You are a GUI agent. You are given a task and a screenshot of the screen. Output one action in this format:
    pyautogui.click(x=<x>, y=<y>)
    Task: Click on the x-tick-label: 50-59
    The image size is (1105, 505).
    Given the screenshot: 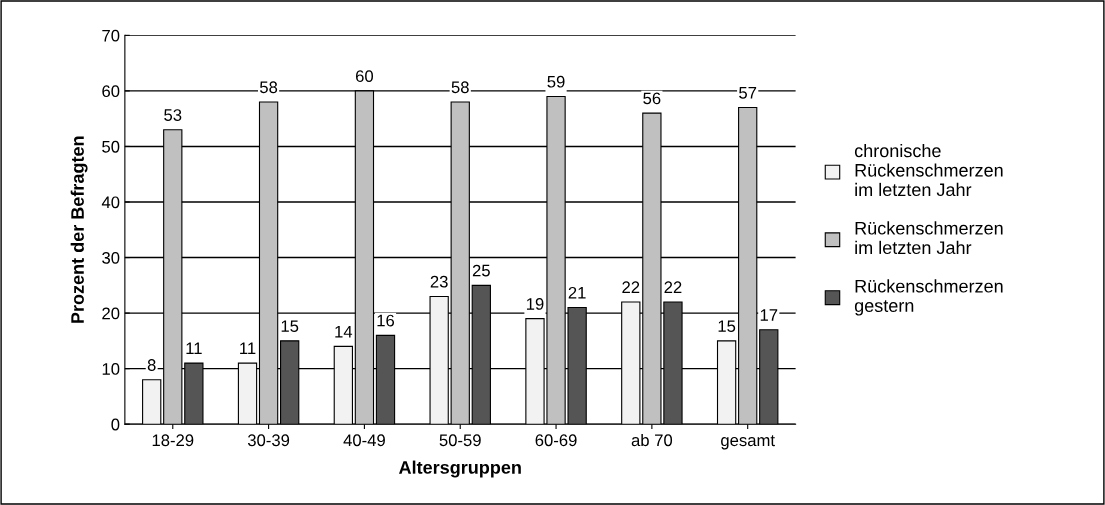 What is the action you would take?
    pyautogui.click(x=460, y=440)
    